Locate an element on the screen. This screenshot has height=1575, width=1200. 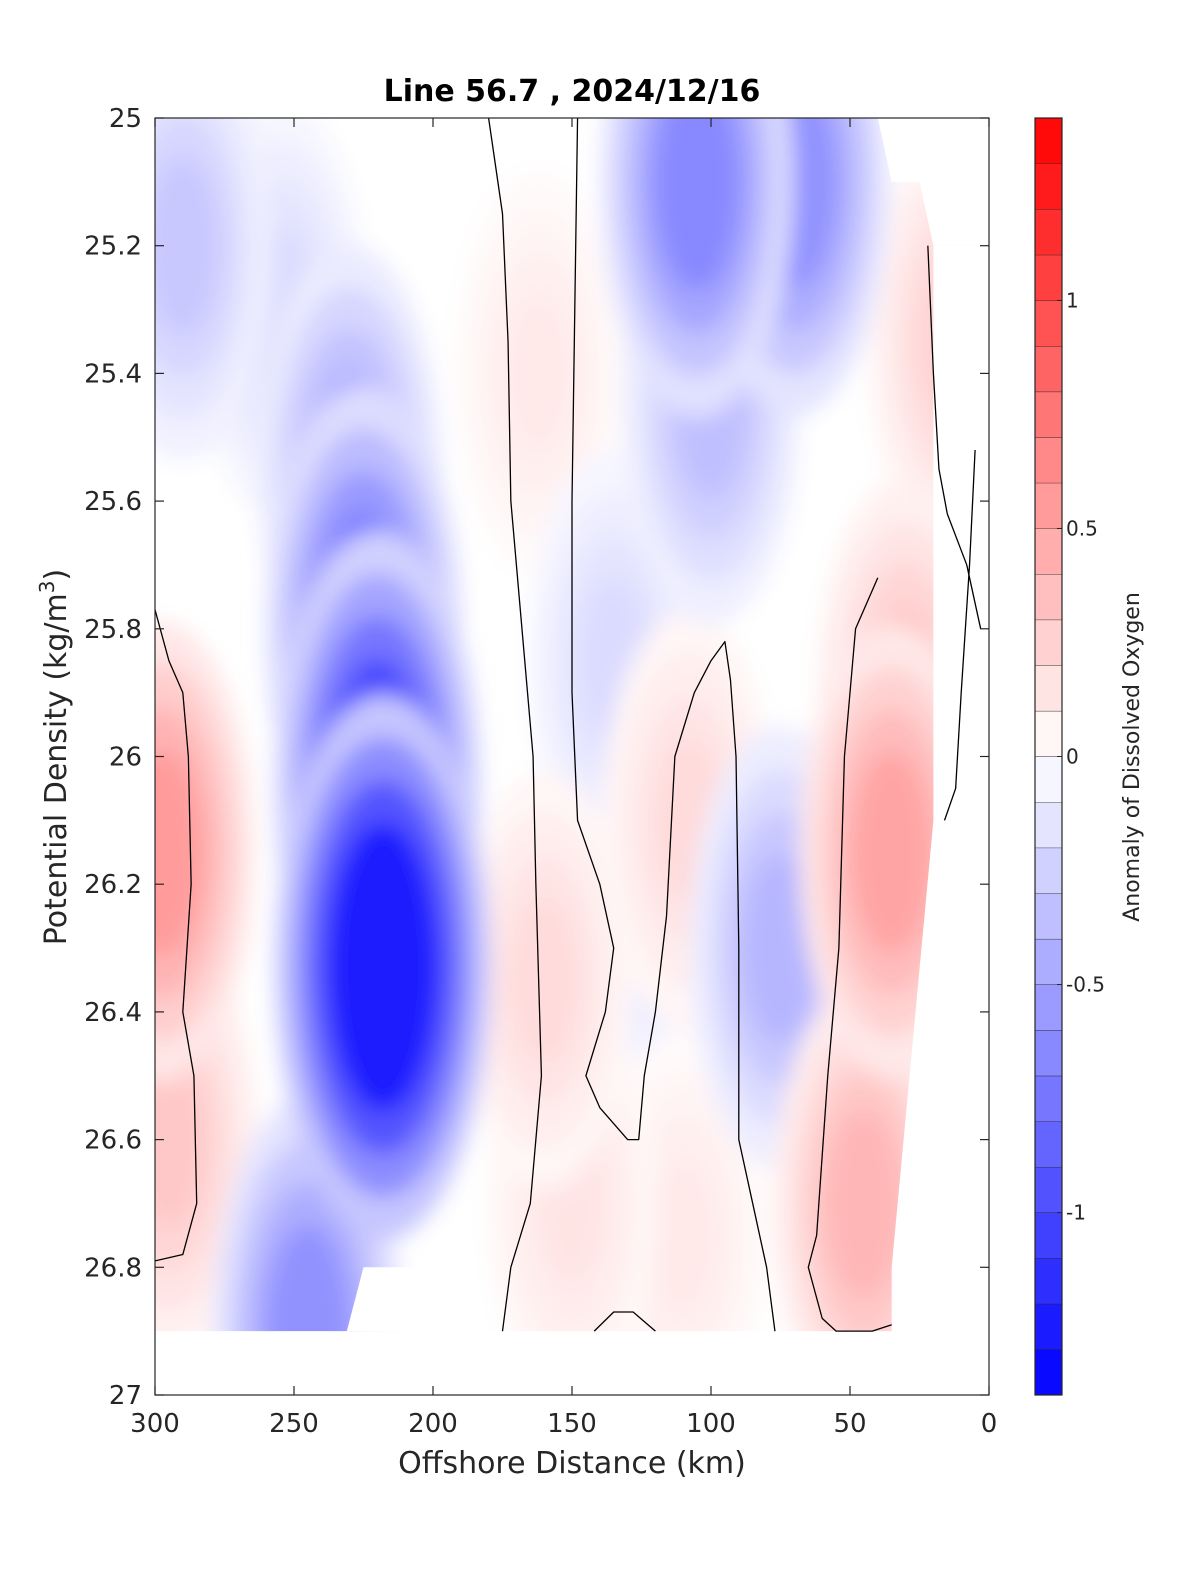
y-axis-label: Potential Density (kg/m3) is located at coordinates (54, 757).